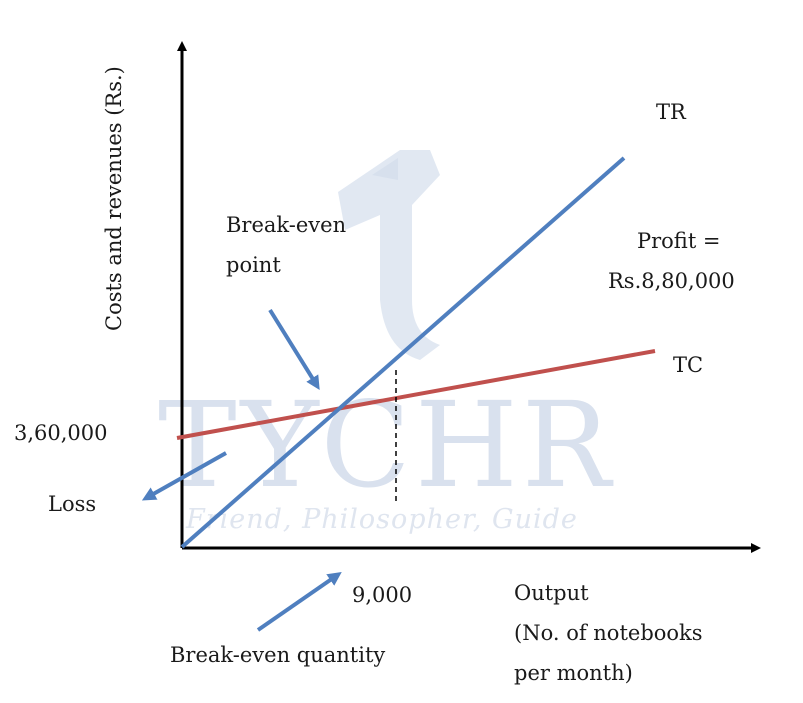  Describe the element at coordinates (551, 593) in the screenshot. I see `x-axis-label-line1: Output` at that location.